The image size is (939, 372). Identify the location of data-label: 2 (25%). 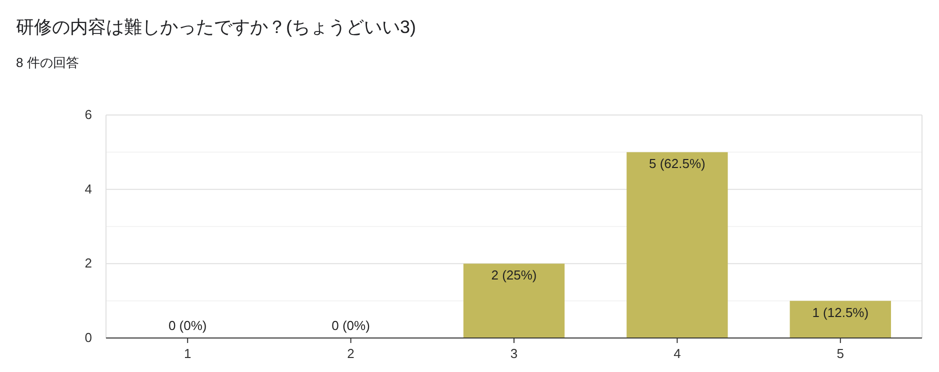
(514, 275).